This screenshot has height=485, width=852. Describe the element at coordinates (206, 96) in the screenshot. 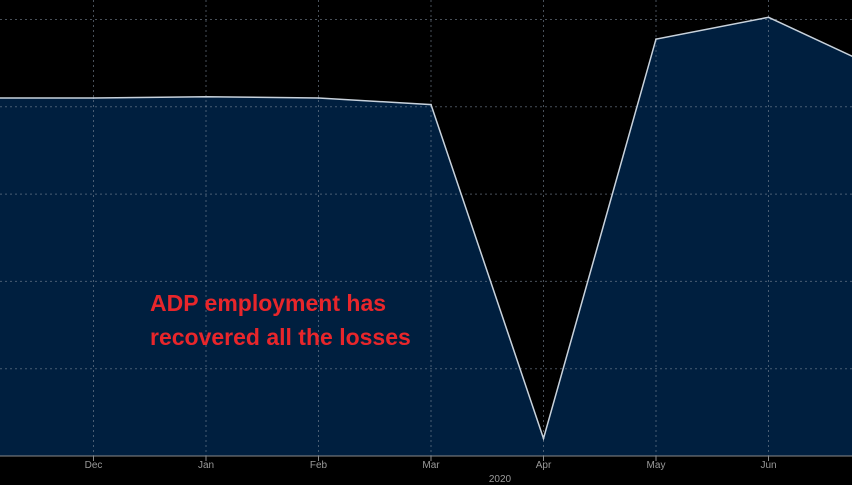

I see `data-point-jan` at that location.